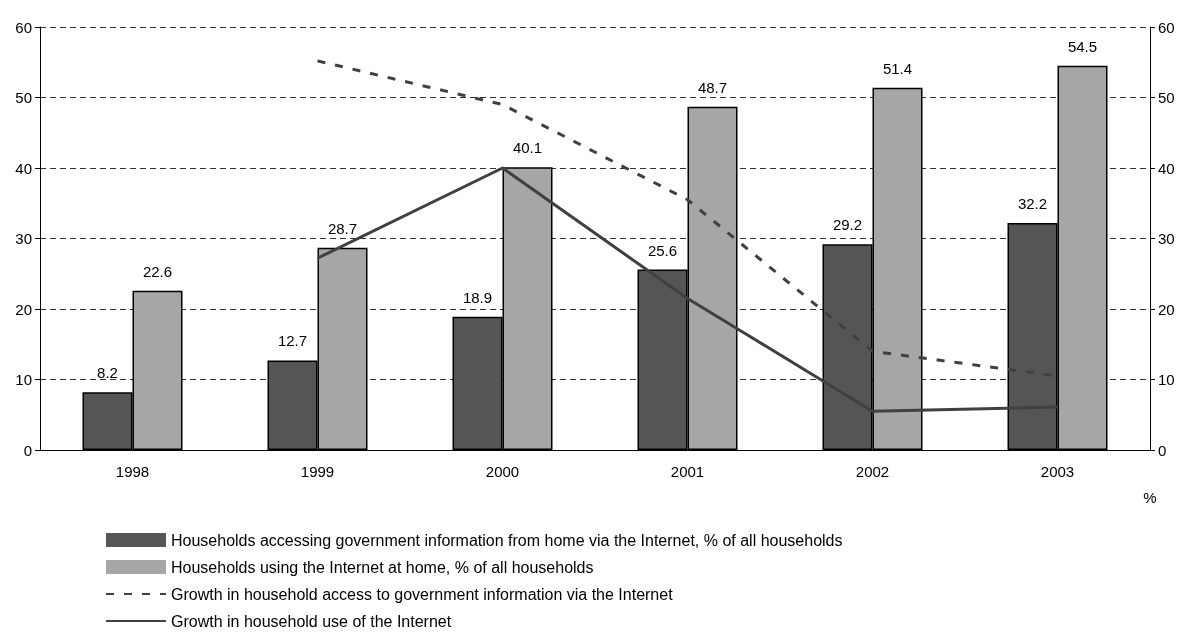 The height and width of the screenshot is (640, 1197). Describe the element at coordinates (847, 225) in the screenshot. I see `data-label: 29.2` at that location.